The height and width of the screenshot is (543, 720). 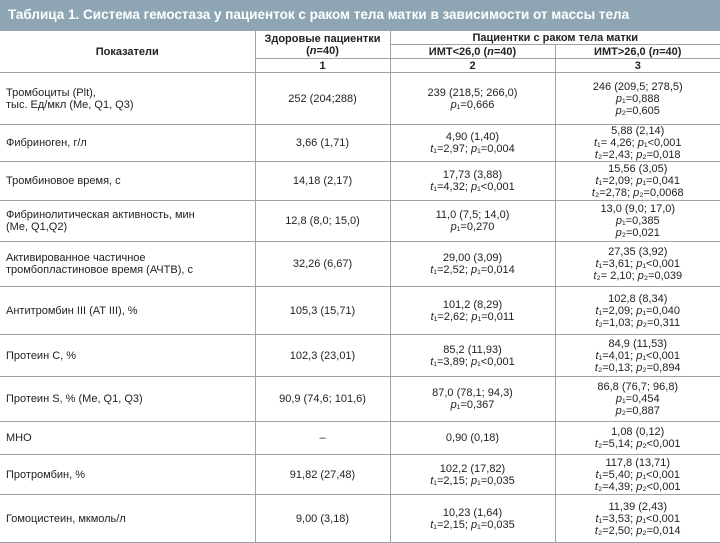 I want to click on cell-line: 102,3 (23,01), so click(x=323, y=356).